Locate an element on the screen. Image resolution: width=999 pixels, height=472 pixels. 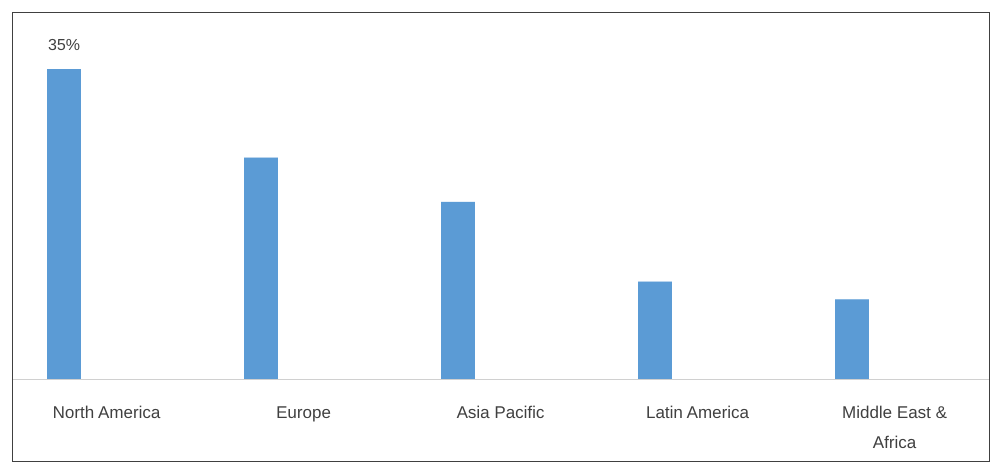
x-tick-label: Europe is located at coordinates (303, 412).